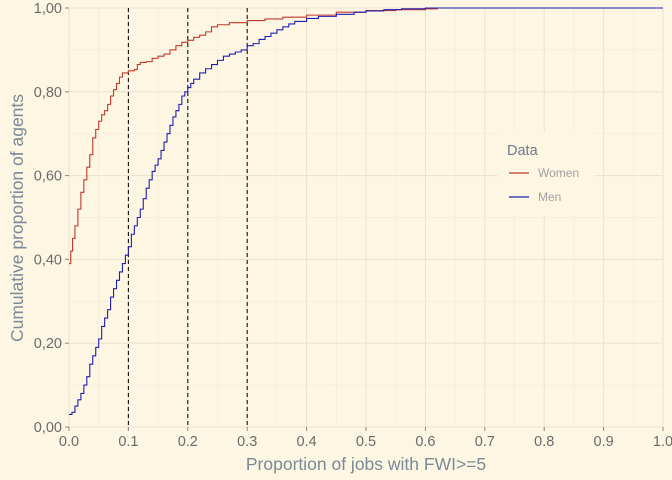 This screenshot has height=480, width=672. What do you see at coordinates (48, 9) in the screenshot?
I see `y-tick-label: 1,00` at bounding box center [48, 9].